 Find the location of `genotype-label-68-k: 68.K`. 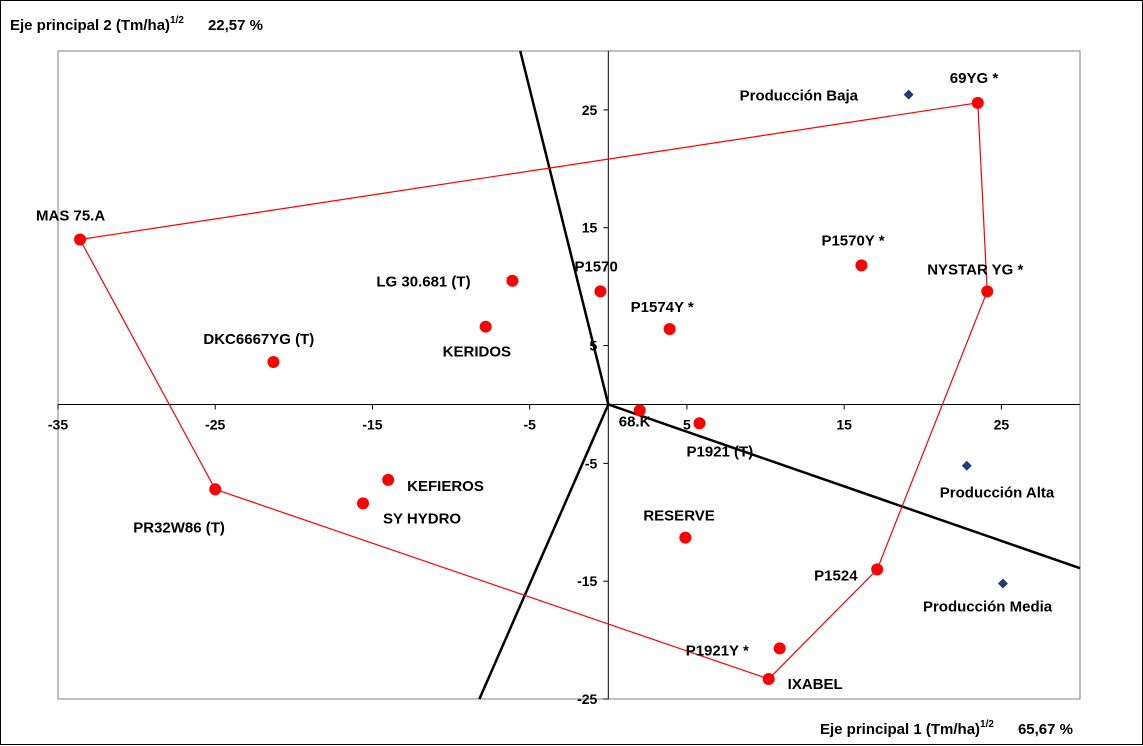

genotype-label-68-k: 68.K is located at coordinates (635, 421).